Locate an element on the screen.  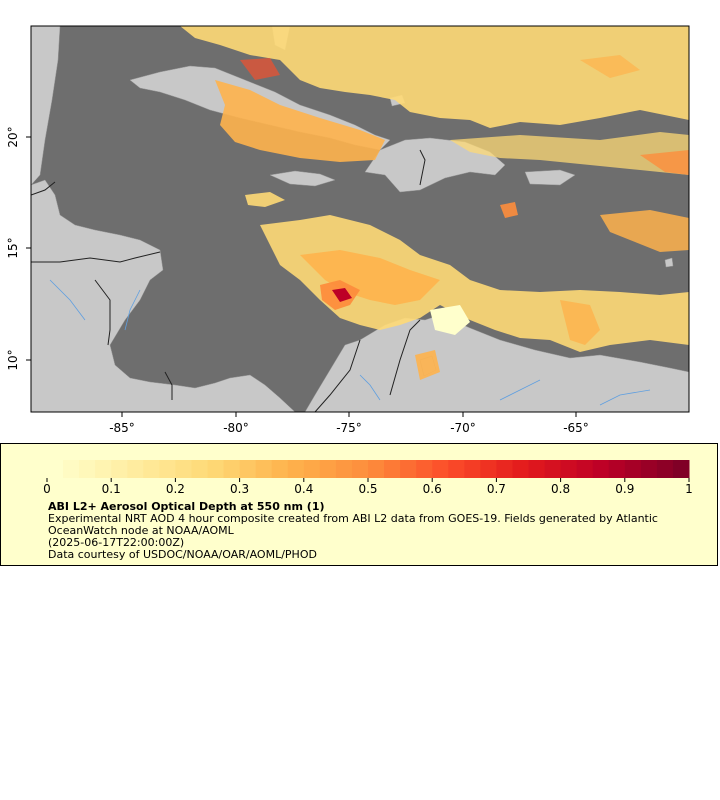
colorbar-tick-label: 0.7 is located at coordinates (496, 489).